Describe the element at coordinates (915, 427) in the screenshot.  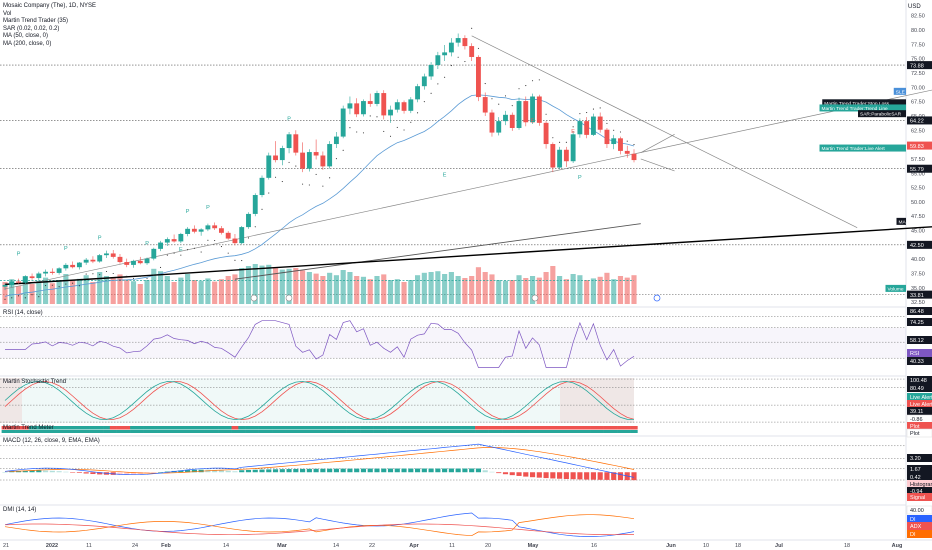
I see `stoch-badge-6: Plot` at that location.